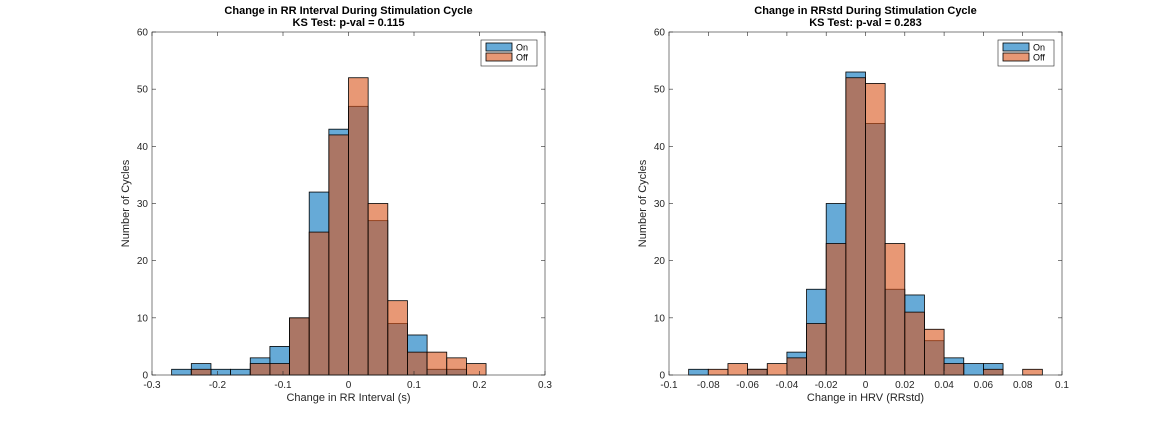  What do you see at coordinates (348, 398) in the screenshot?
I see `x-axis-label: Change in RR Interval (s)` at bounding box center [348, 398].